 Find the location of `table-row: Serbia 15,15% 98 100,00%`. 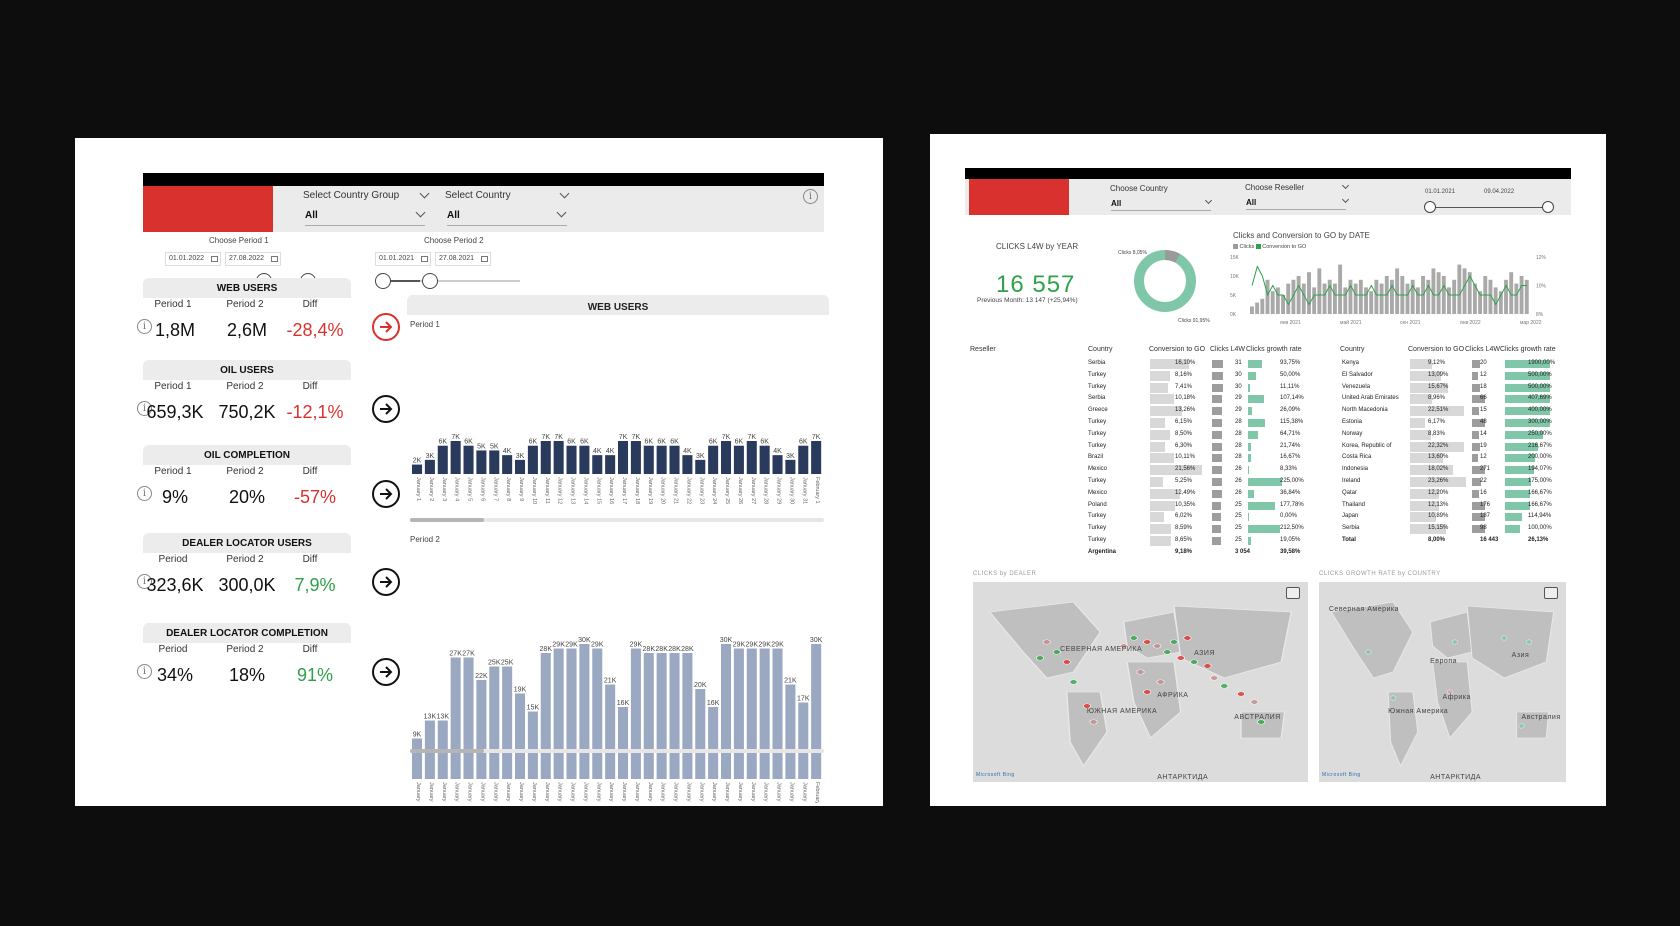

table-row: Serbia 15,15% 98 100,00% is located at coordinates (1457, 529).